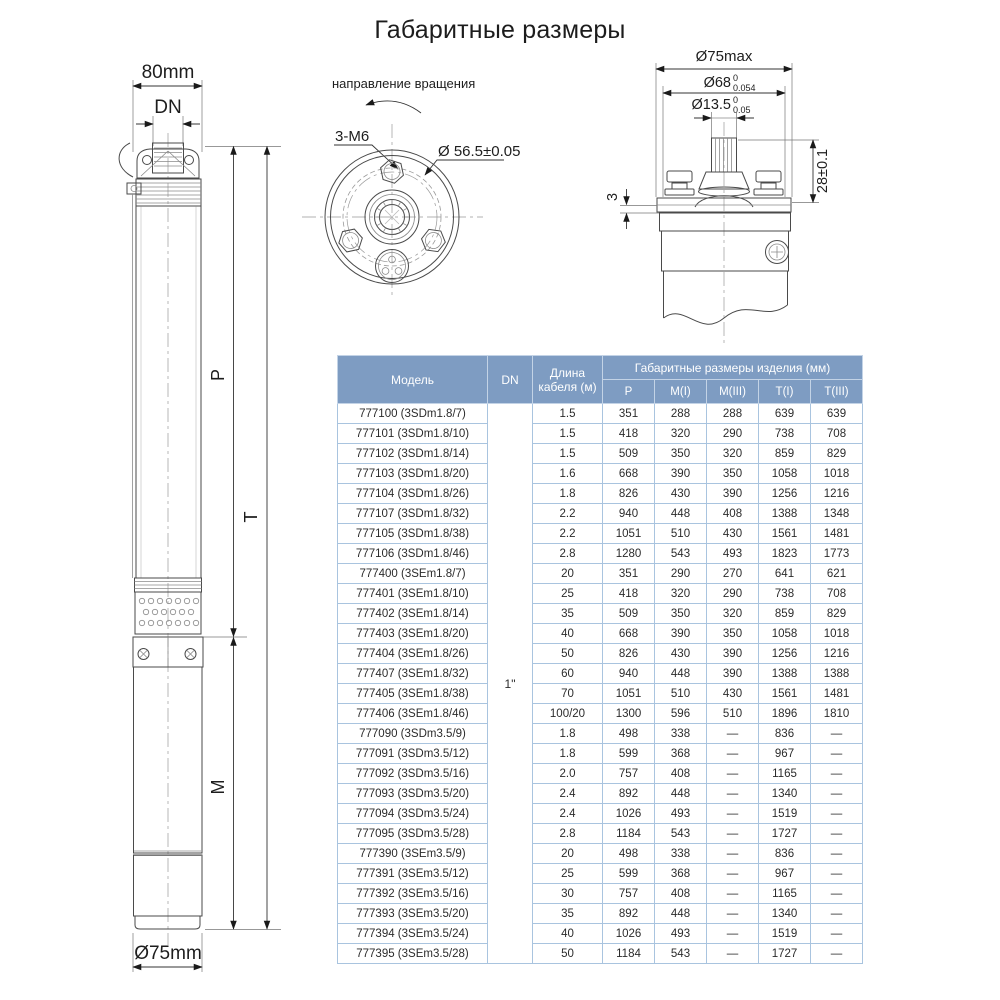 Image resolution: width=1000 pixels, height=1000 pixels. Describe the element at coordinates (412, 753) in the screenshot. I see `model-cell: 777091 (3SDm3.5/12)` at that location.